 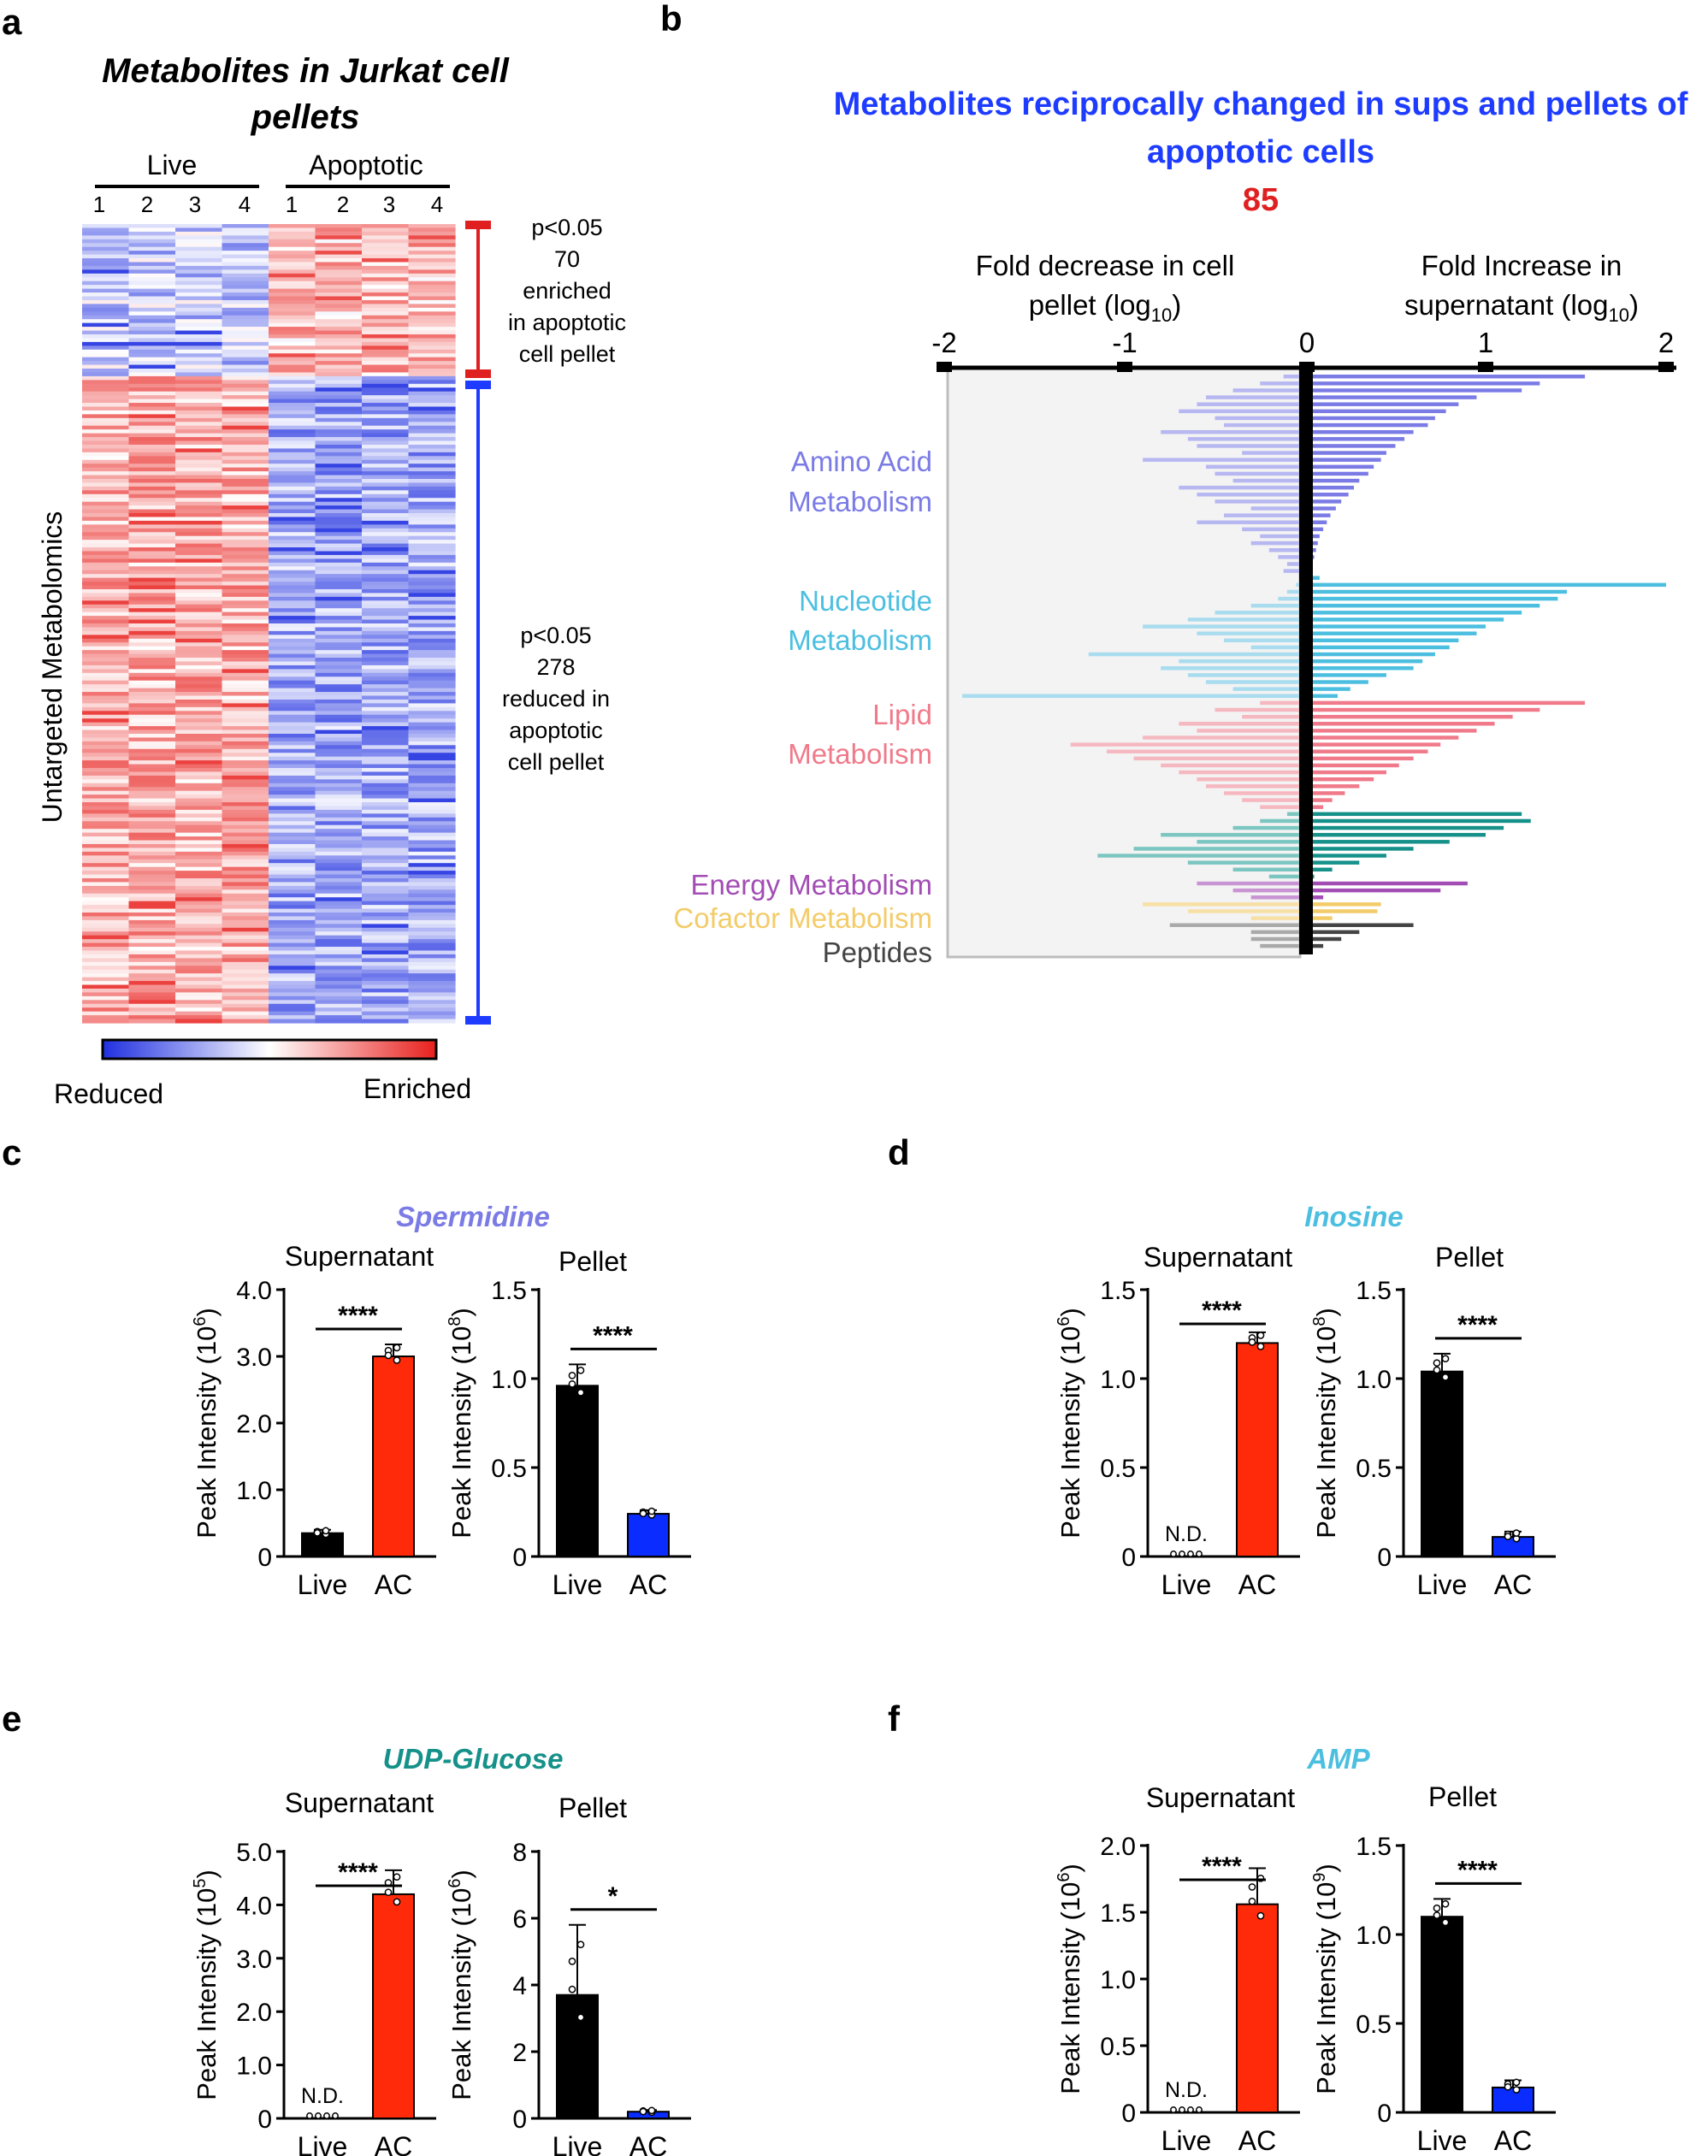 What do you see at coordinates (1326, 1988) in the screenshot?
I see `y-axis-label-text: Peak Intensity (10` at bounding box center [1326, 1988].